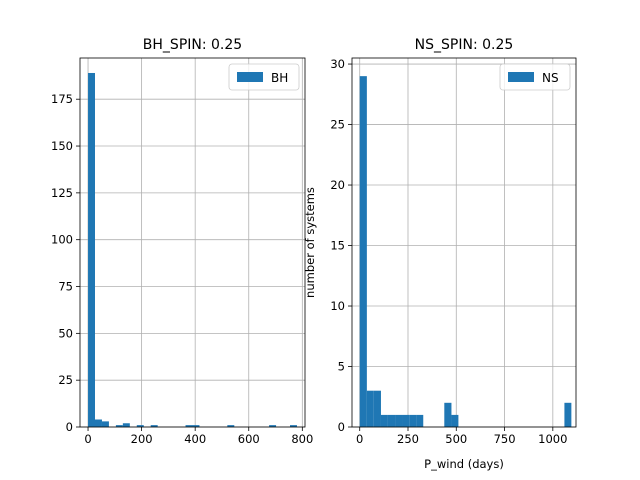 Image resolution: width=640 pixels, height=480 pixels. What do you see at coordinates (65, 287) in the screenshot?
I see `y-tick-label: 75` at bounding box center [65, 287].